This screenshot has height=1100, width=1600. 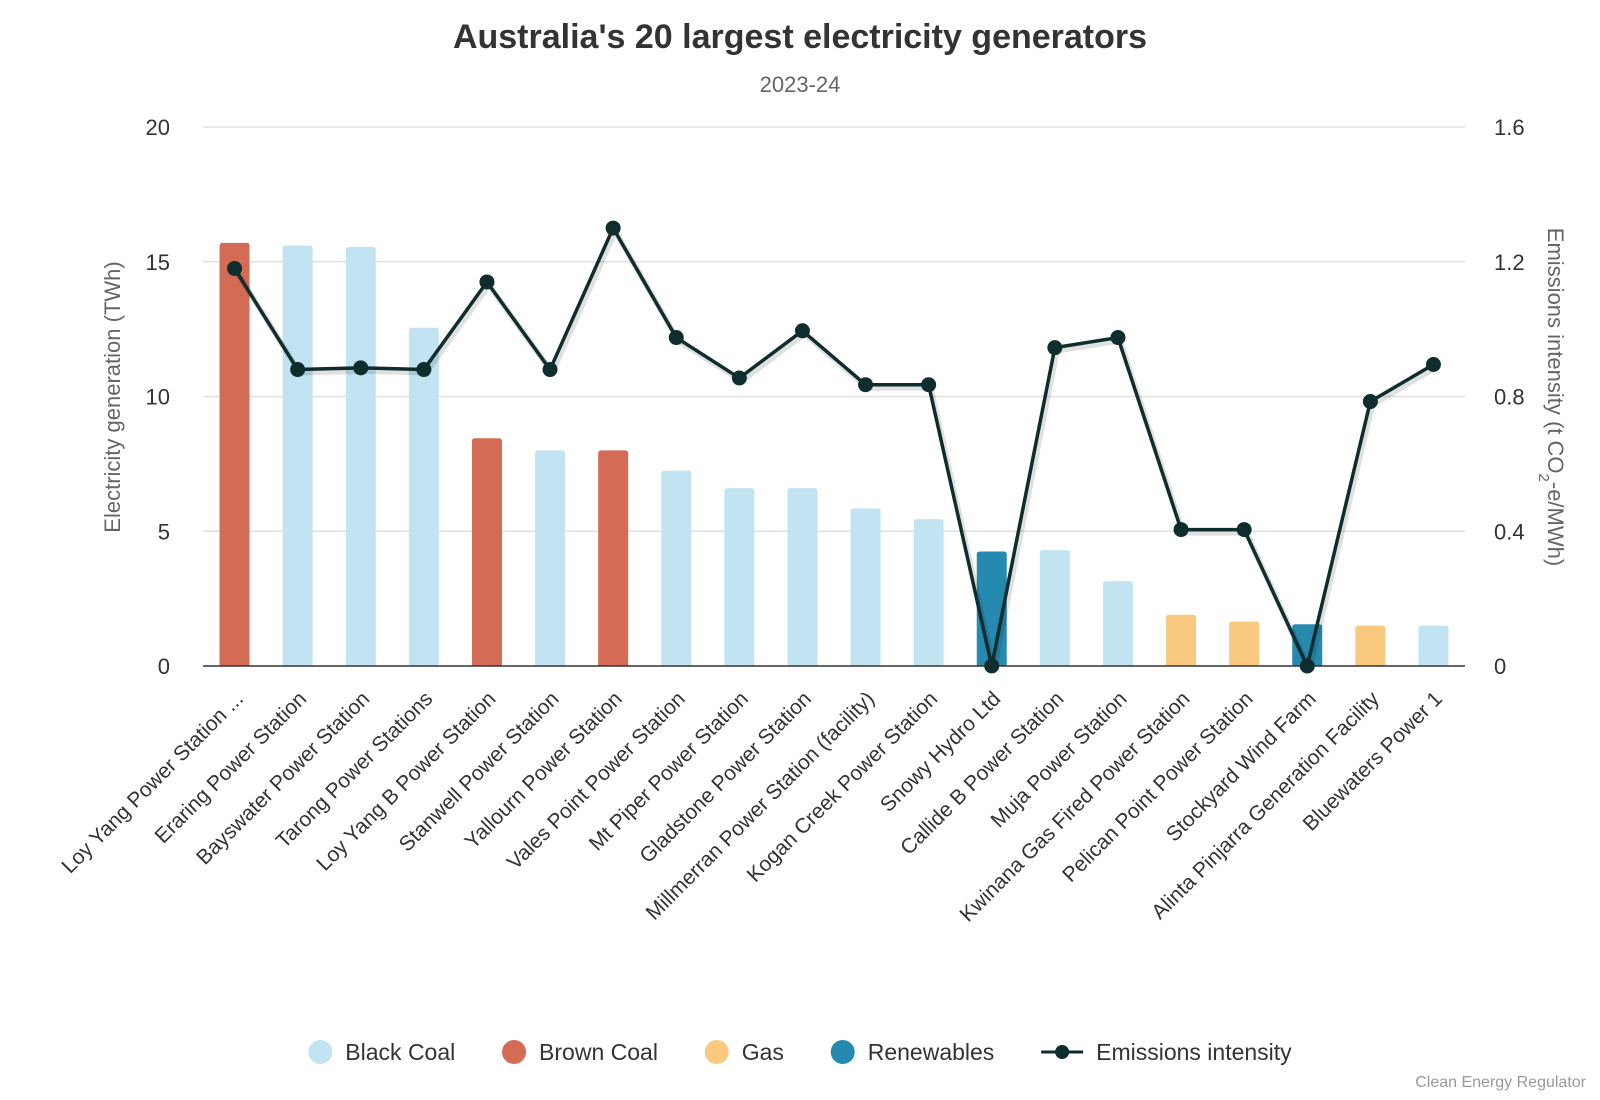 I want to click on left-tick-label: 5, so click(x=164, y=531).